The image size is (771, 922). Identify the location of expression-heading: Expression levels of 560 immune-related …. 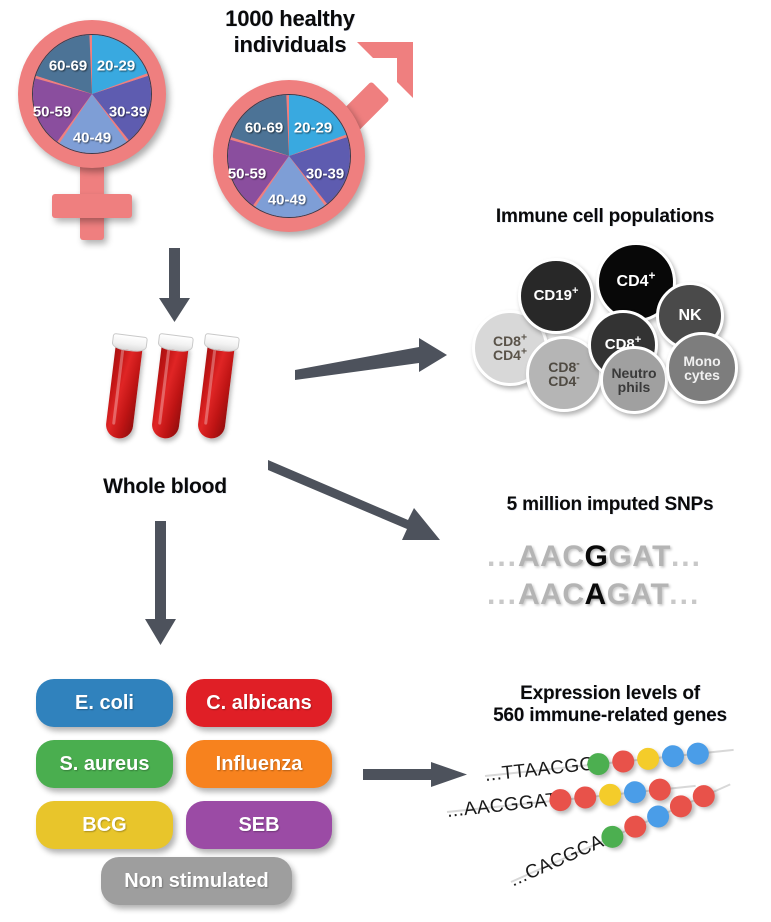
(610, 705).